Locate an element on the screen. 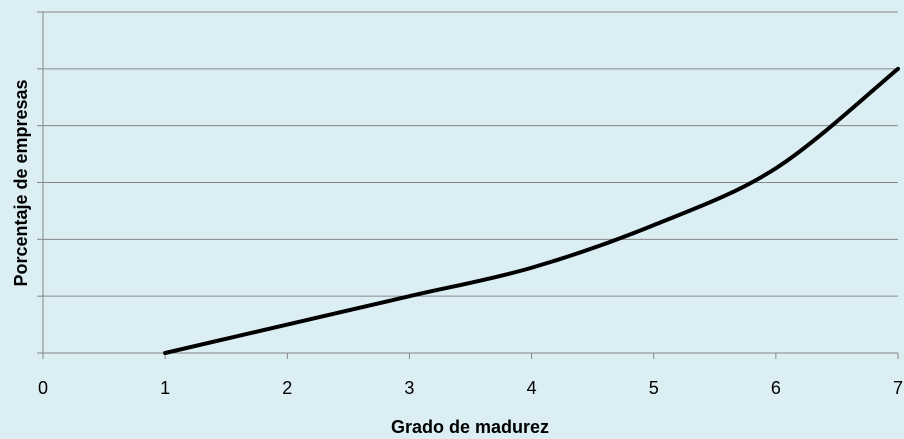  x-tick-label: 5 is located at coordinates (654, 388).